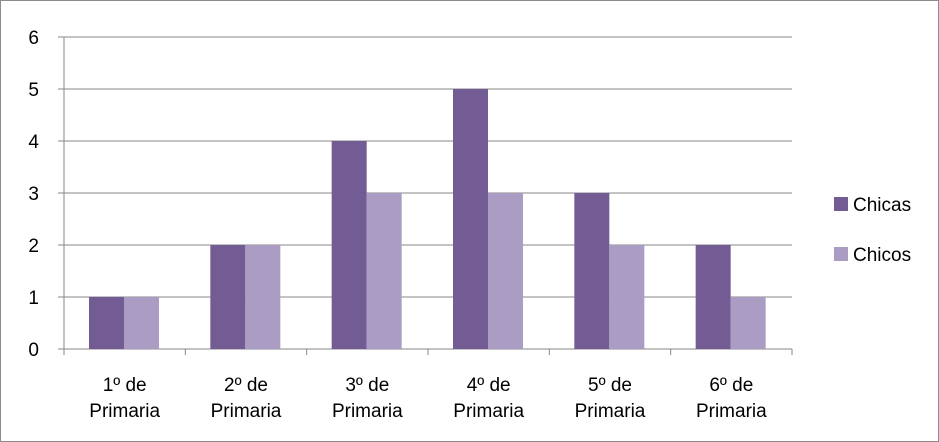 The height and width of the screenshot is (442, 939). What do you see at coordinates (33, 246) in the screenshot?
I see `y-tick-label: 2` at bounding box center [33, 246].